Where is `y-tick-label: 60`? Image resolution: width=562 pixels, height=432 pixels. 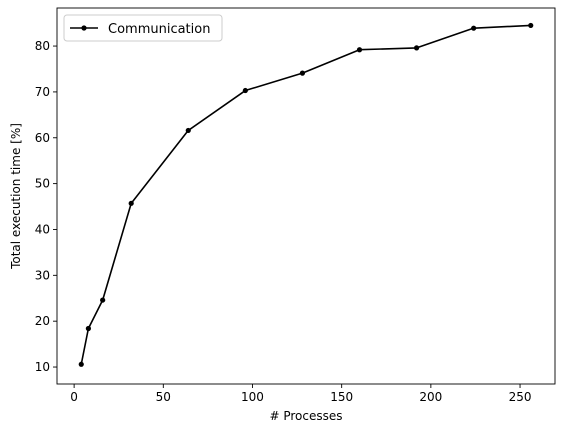
y-tick-label: 60 is located at coordinates (42, 138).